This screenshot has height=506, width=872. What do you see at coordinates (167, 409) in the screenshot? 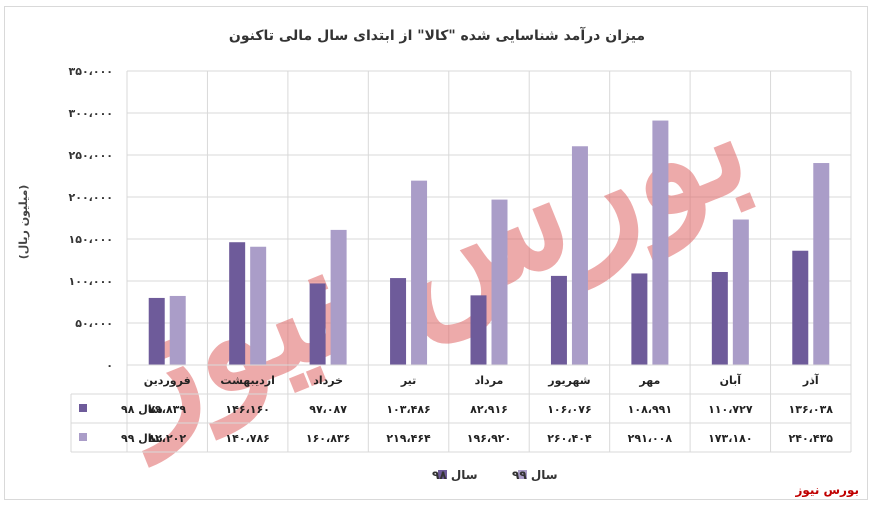
I see `data-label: ۷۹،۸۳۹` at bounding box center [167, 409].